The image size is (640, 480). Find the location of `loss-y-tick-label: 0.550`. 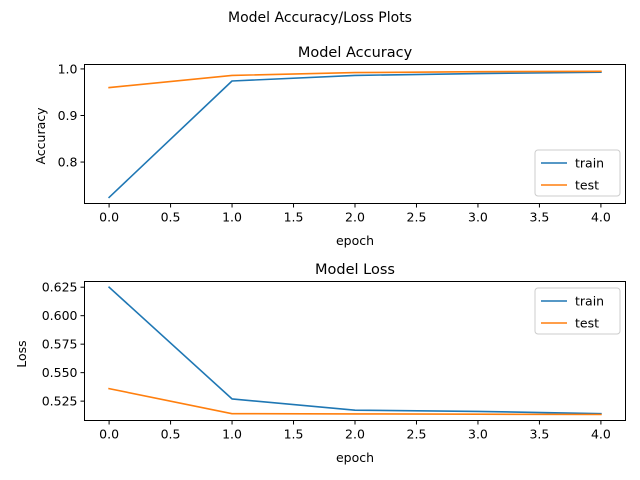

loss-y-tick-label: 0.550 is located at coordinates (60, 372).